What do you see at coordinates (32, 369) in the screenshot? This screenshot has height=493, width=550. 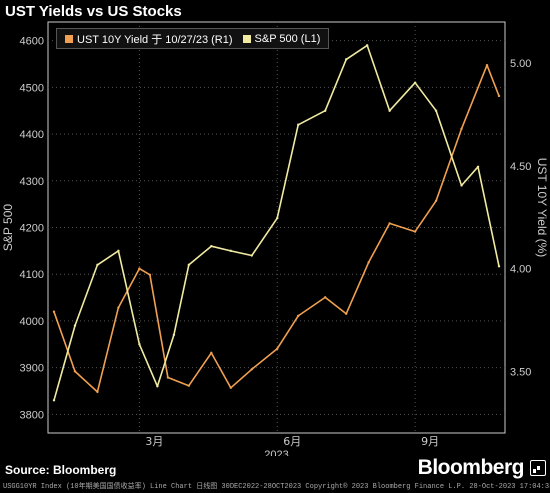 I see `y-left-tick-label: 3900` at bounding box center [32, 369].